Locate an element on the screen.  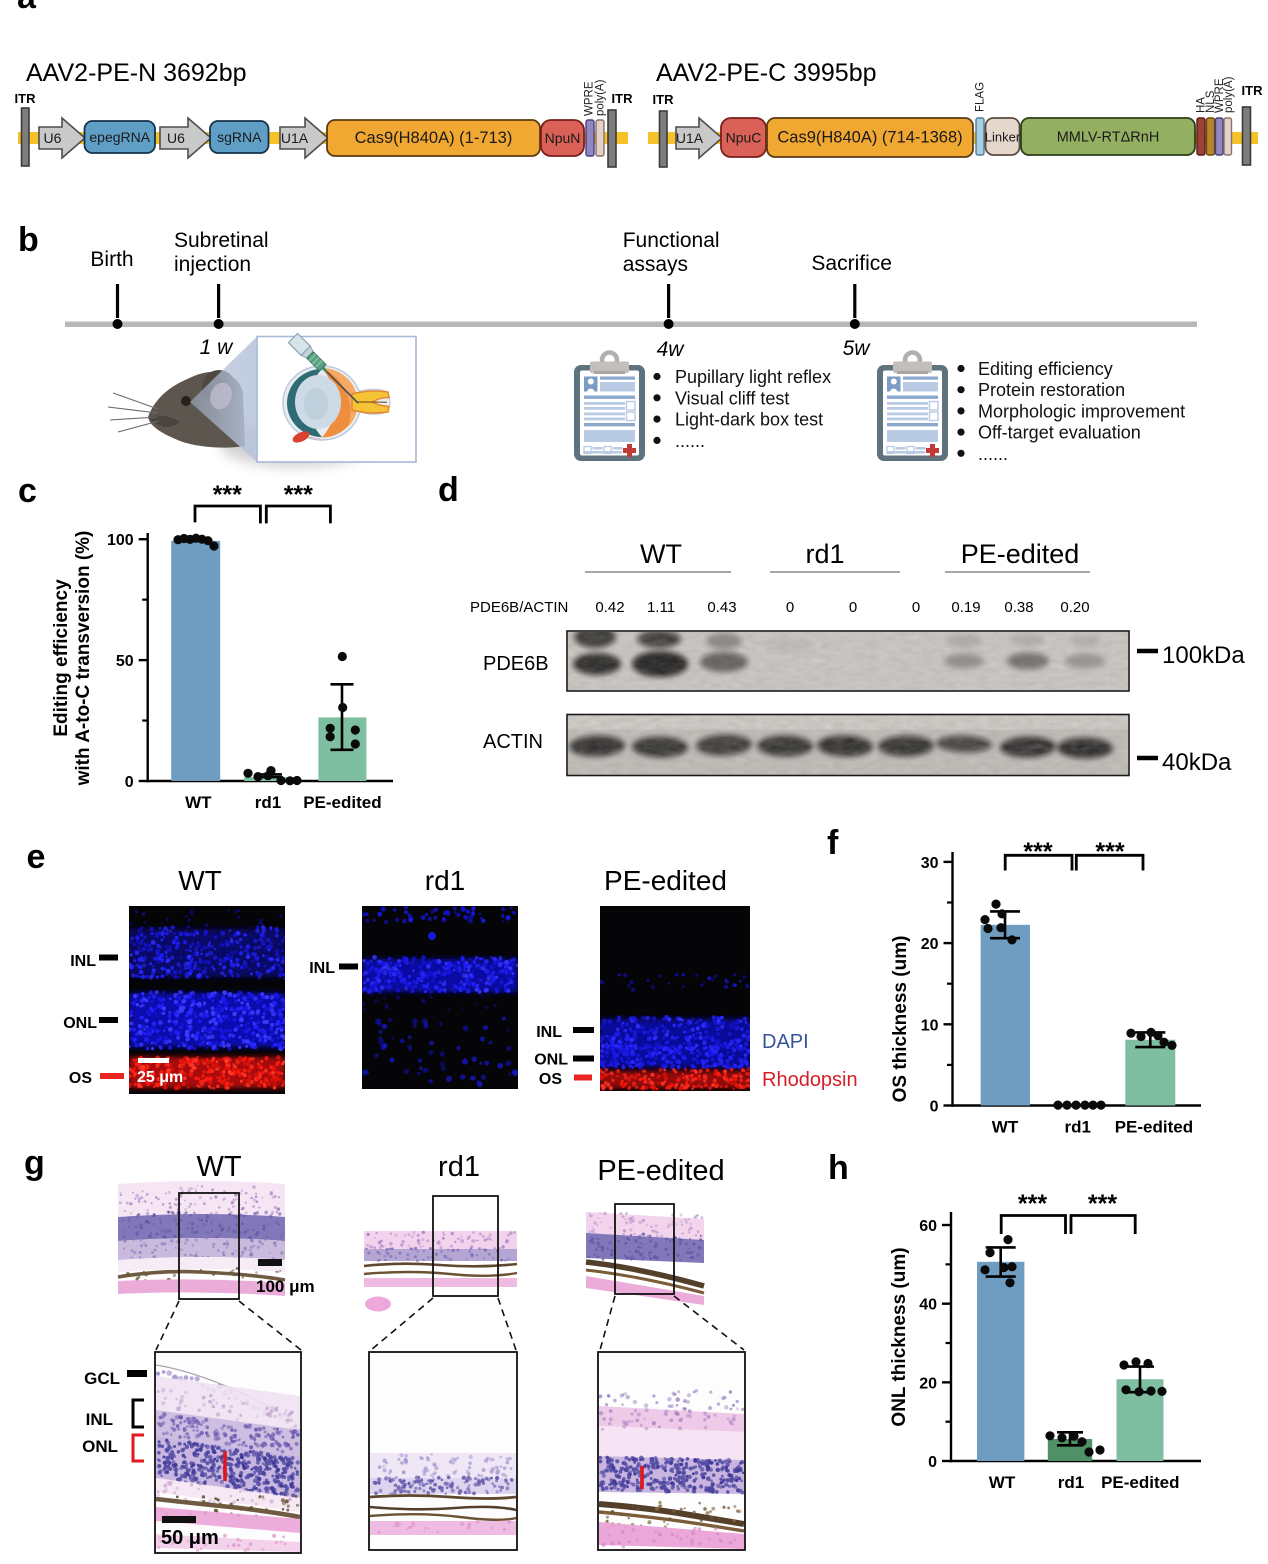
svg-text: Functional is located at coordinates (671, 240).